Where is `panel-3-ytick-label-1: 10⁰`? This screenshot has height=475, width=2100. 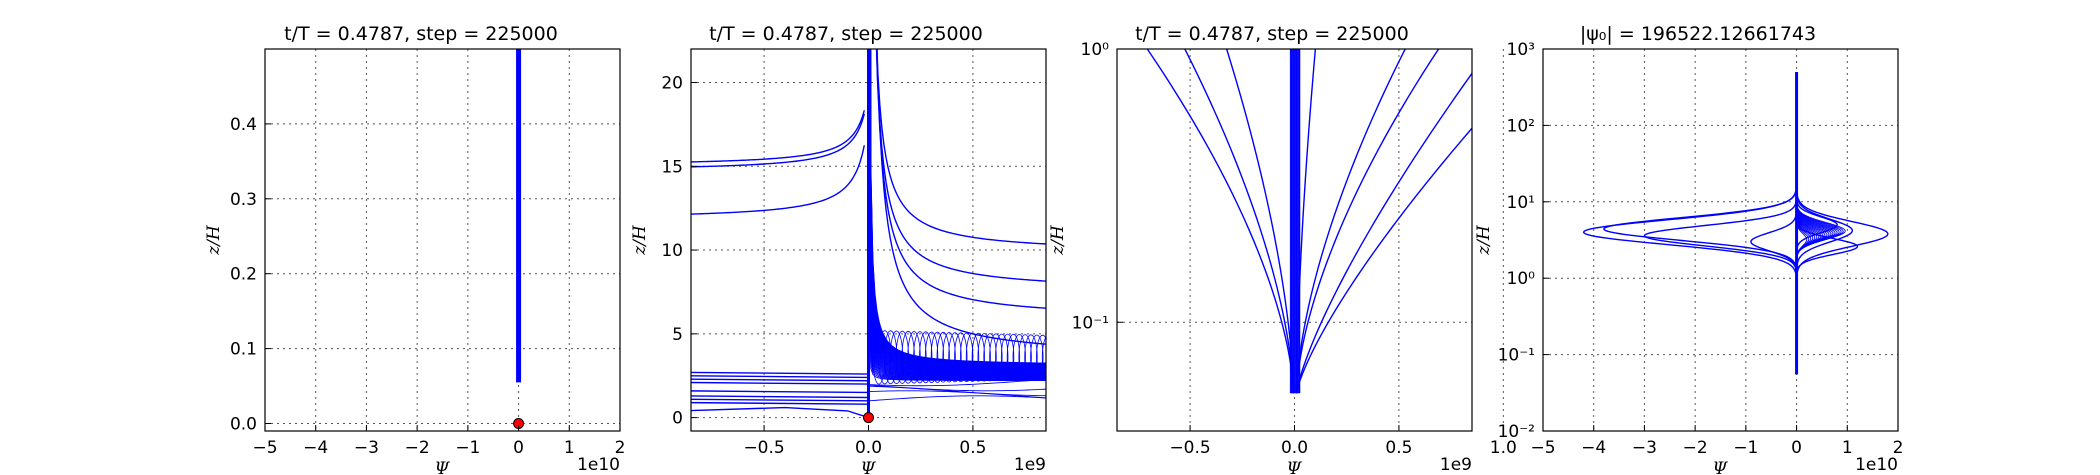 panel-3-ytick-label-1: 10⁰ is located at coordinates (1095, 50).